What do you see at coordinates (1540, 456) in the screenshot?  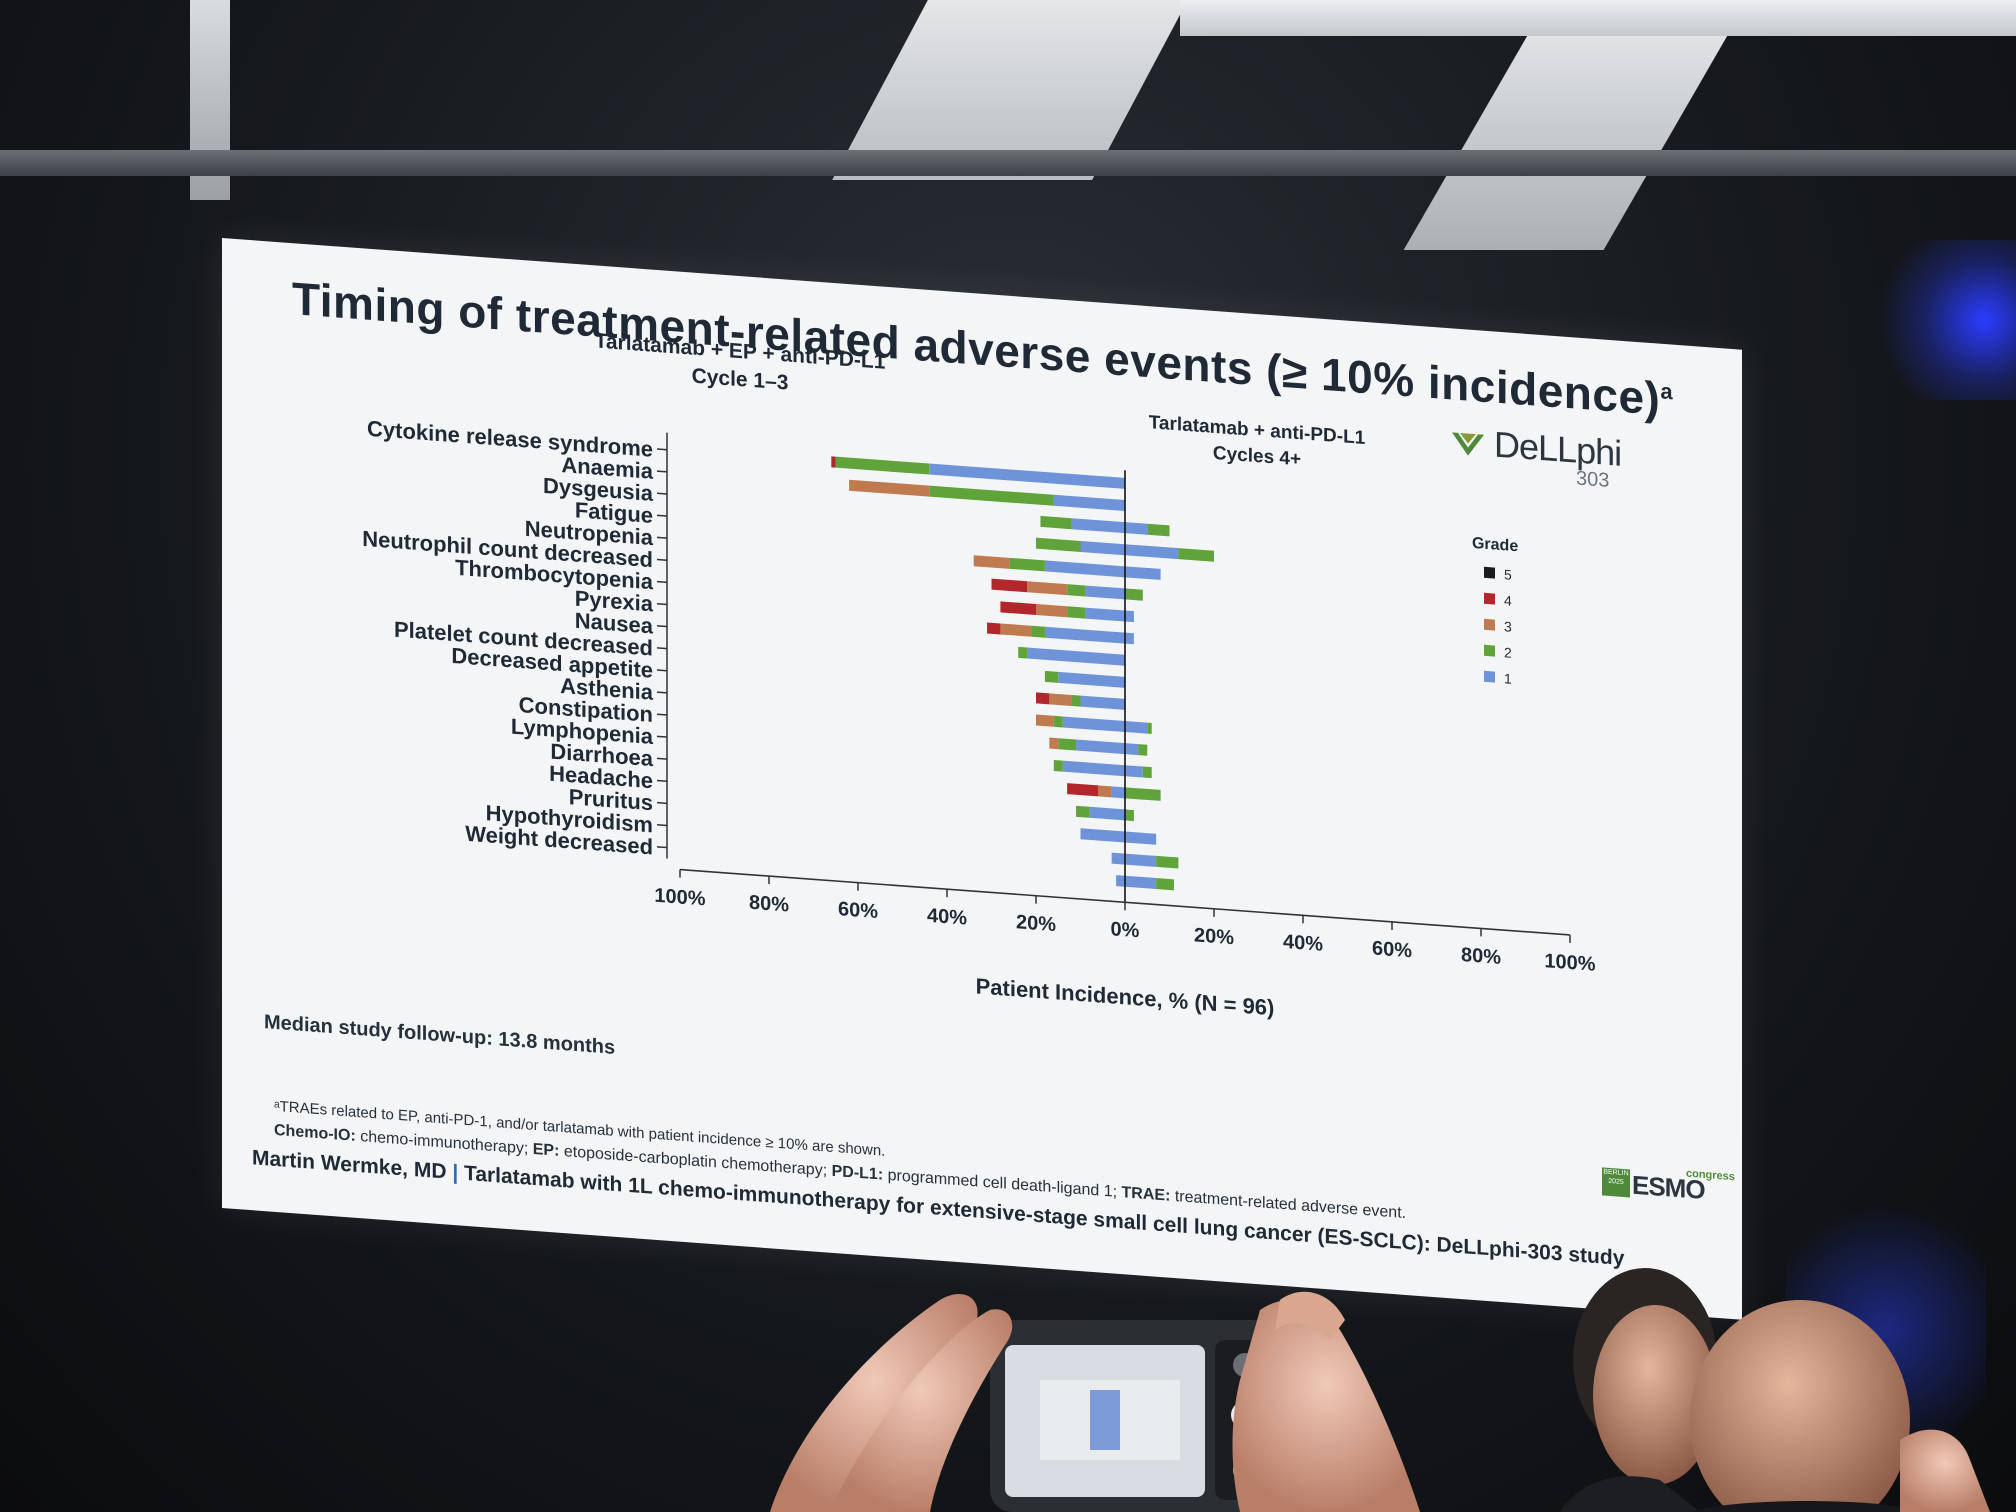 I see `dellphi-logo: DeLLphi 303` at bounding box center [1540, 456].